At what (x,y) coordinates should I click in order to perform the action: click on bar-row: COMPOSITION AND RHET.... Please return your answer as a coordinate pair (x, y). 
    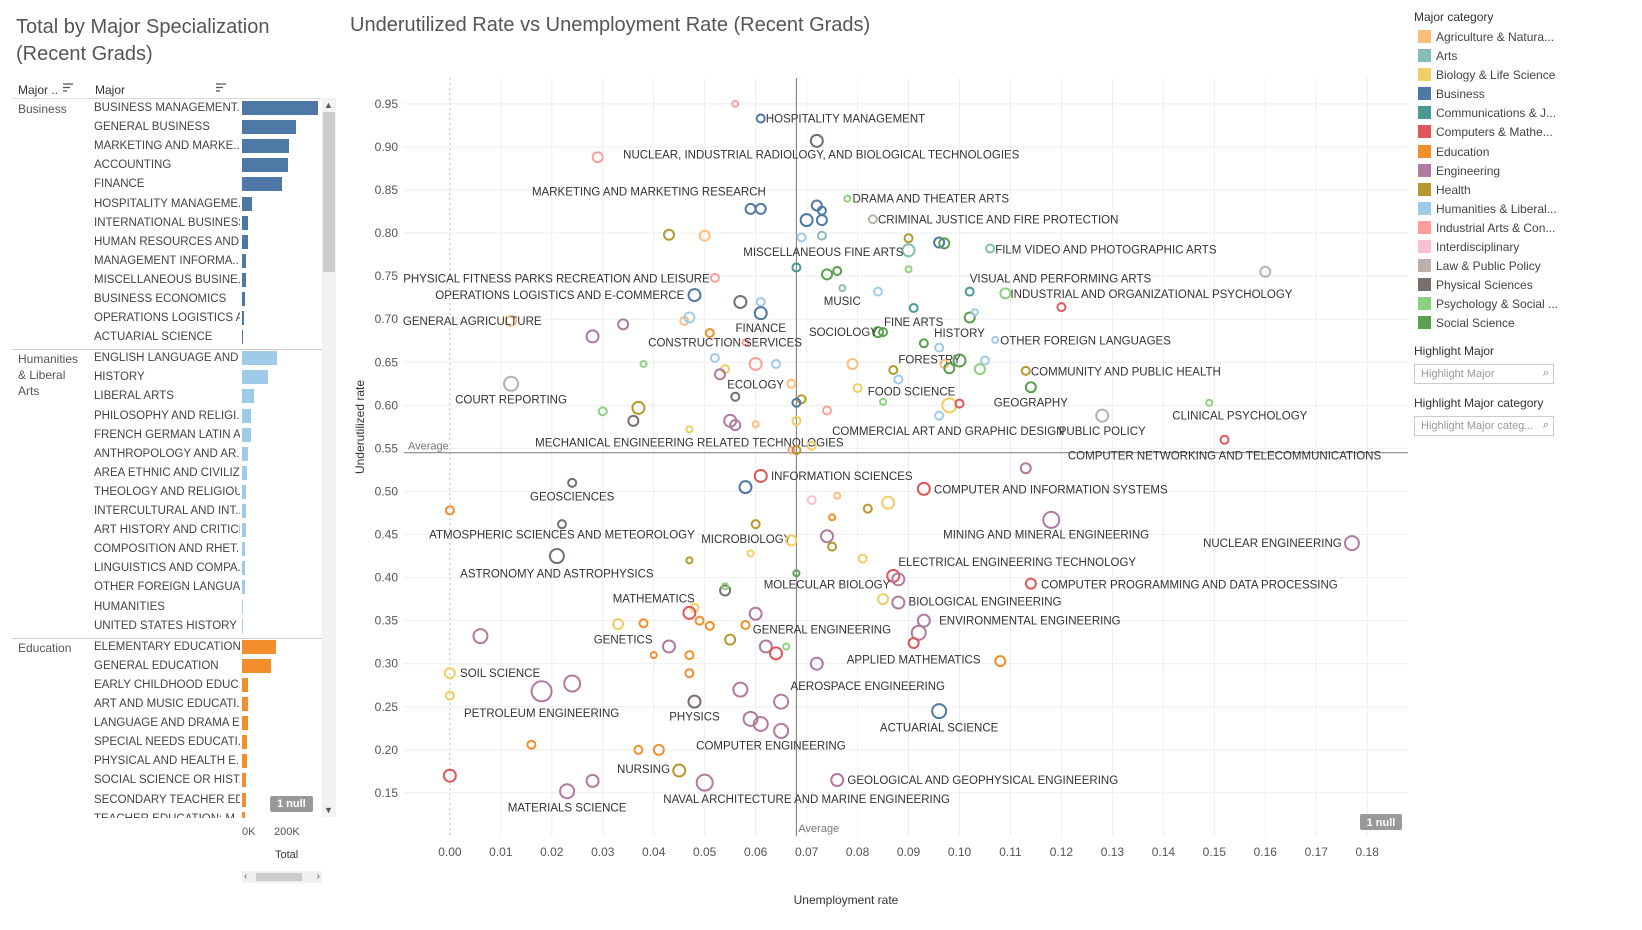
    Looking at the image, I should click on (208, 549).